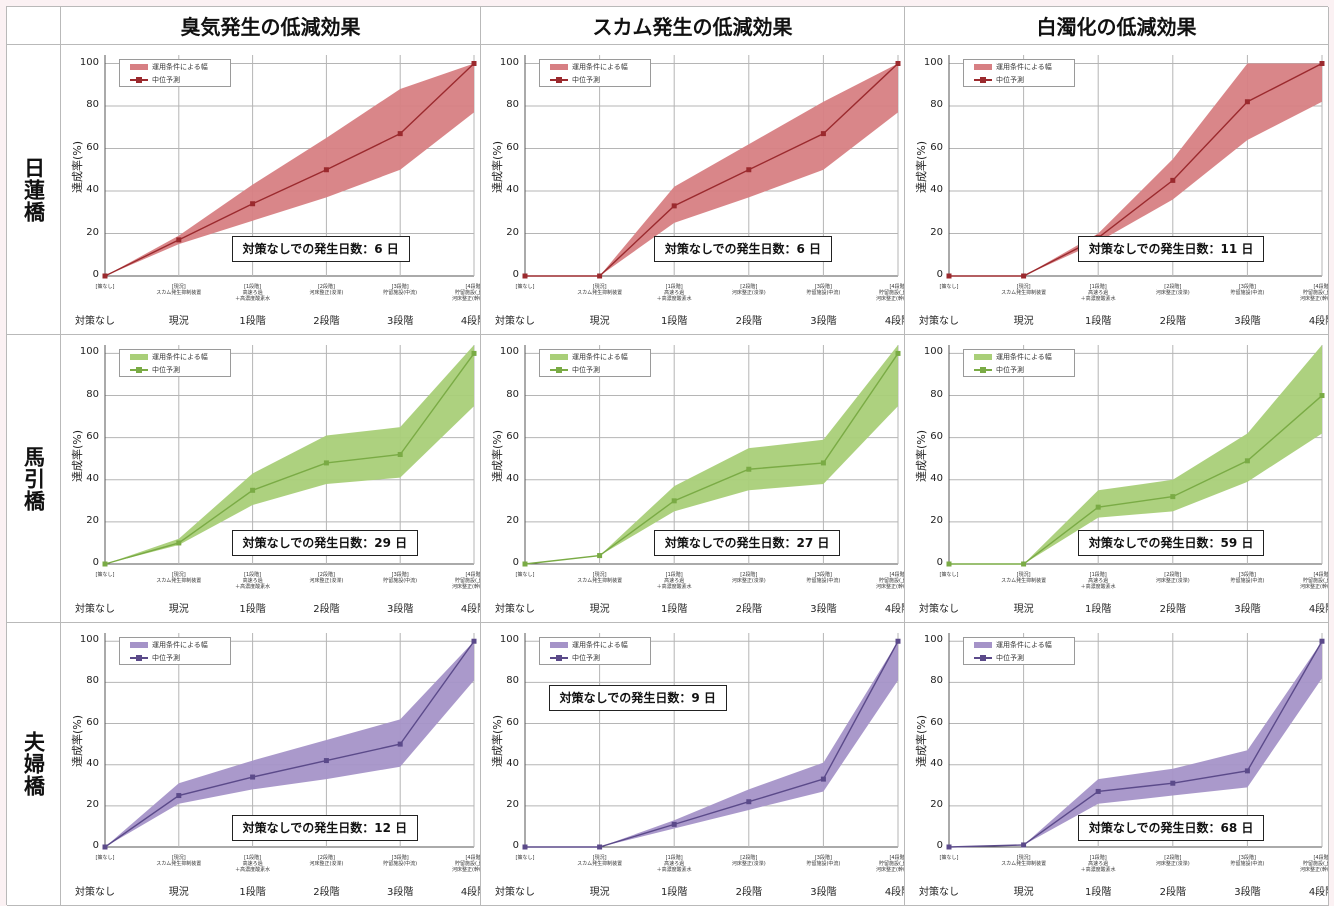 This screenshot has height=906, width=1334. Describe the element at coordinates (34, 479) in the screenshot. I see `row-header-mabiki: 馬引橋` at that location.